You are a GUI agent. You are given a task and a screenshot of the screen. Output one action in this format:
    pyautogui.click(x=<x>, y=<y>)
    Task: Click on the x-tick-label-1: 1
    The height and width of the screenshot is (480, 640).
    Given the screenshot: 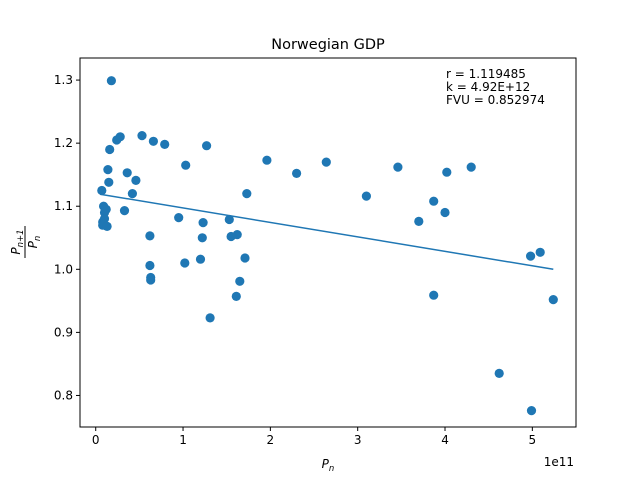 What is the action you would take?
    pyautogui.click(x=183, y=440)
    